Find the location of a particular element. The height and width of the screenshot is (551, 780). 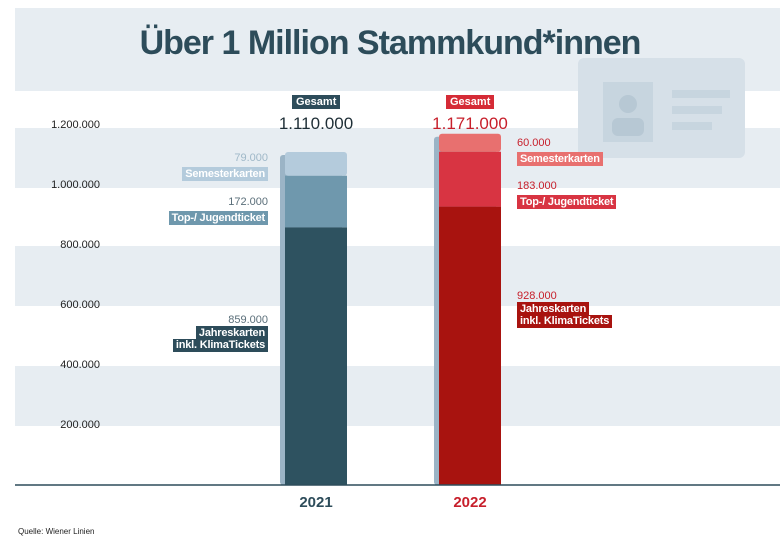

segment-label: 928.000 Jahreskarten inkl. KlimaTickets is located at coordinates (565, 309).